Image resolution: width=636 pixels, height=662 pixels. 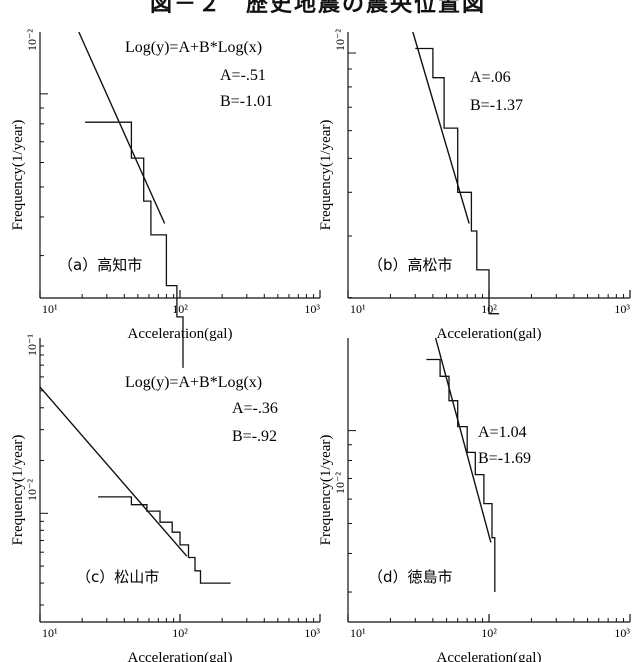 What do you see at coordinates (317, 8) in the screenshot?
I see `figure-title: 図－２ 歴史地震の震央位置図` at bounding box center [317, 8].